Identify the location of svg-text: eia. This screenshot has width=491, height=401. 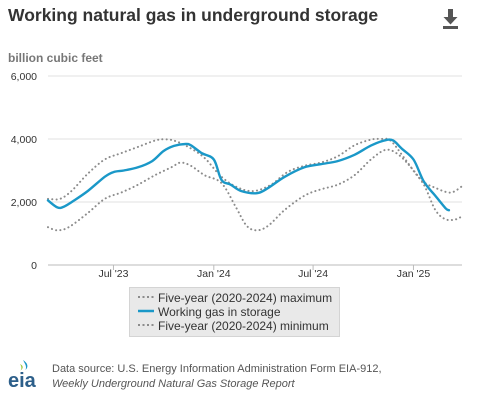
(22, 380).